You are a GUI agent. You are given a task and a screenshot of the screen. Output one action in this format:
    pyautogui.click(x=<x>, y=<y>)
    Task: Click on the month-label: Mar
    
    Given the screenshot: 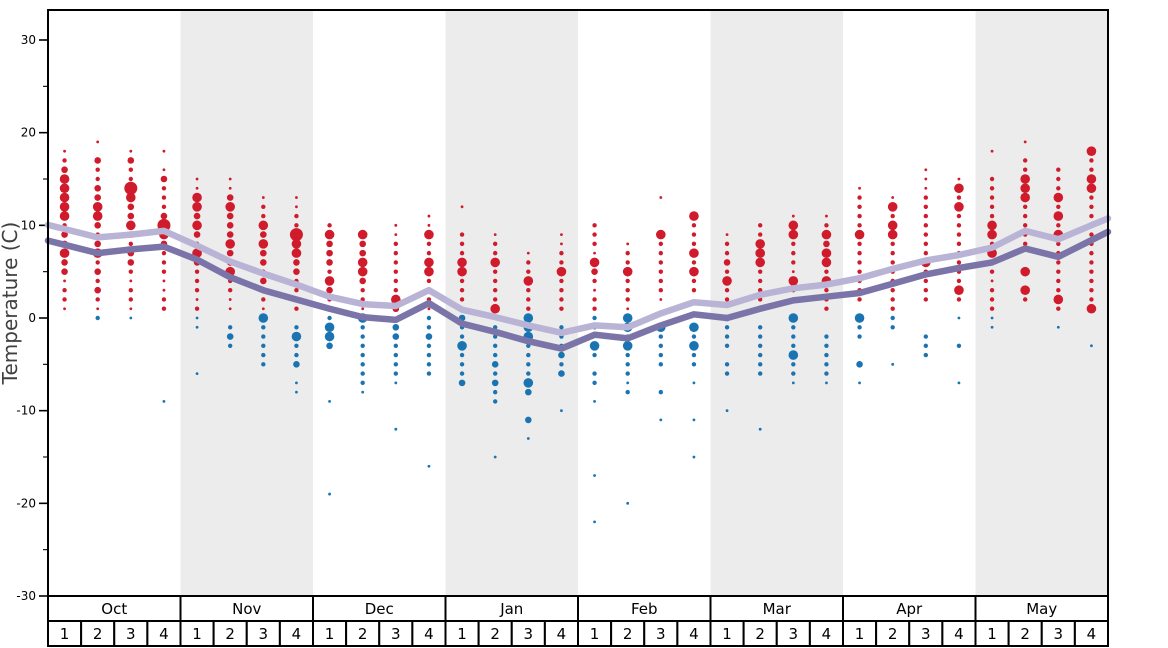 What is the action you would take?
    pyautogui.click(x=777, y=609)
    